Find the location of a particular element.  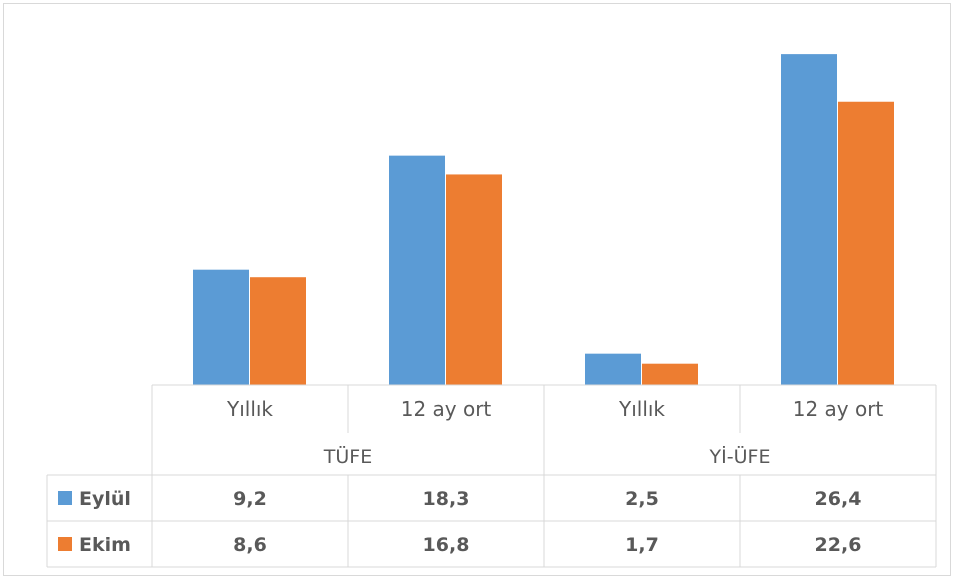

legend-label-eylul: Eylül is located at coordinates (105, 499).